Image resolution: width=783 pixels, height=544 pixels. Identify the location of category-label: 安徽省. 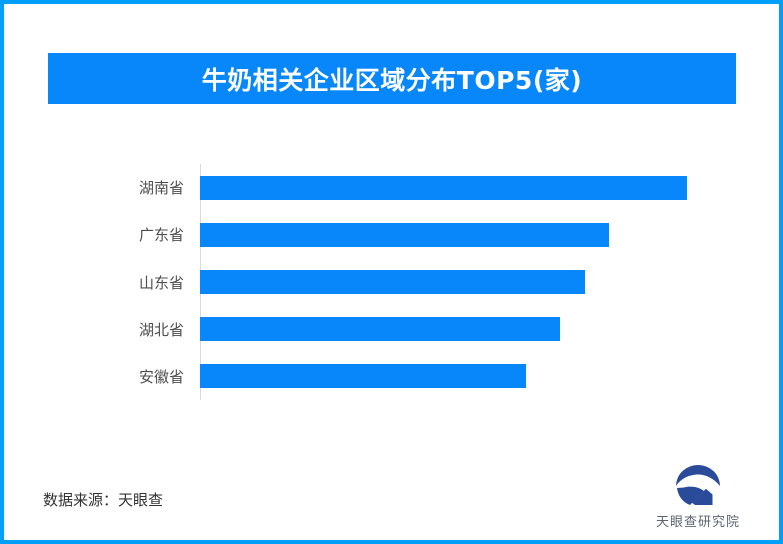
(161, 376).